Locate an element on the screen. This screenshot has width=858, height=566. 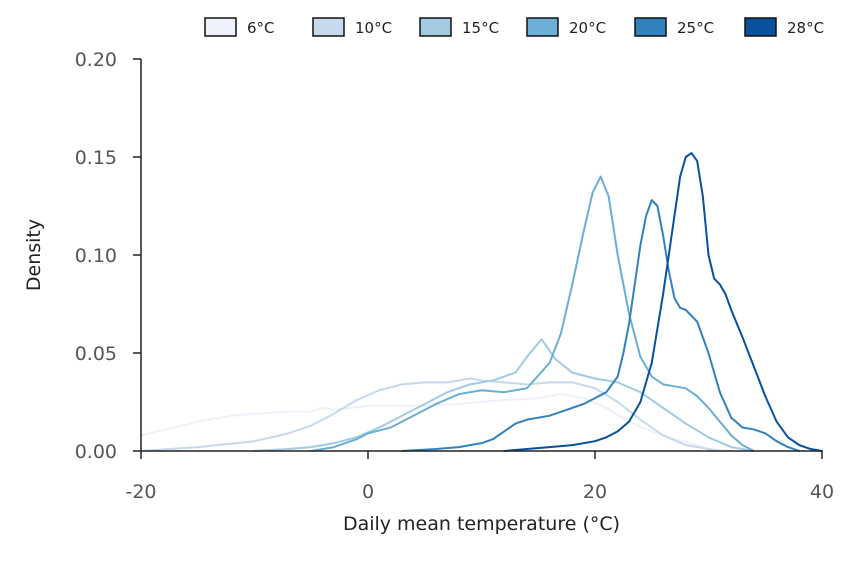
x-tick-label: 40 is located at coordinates (822, 492).